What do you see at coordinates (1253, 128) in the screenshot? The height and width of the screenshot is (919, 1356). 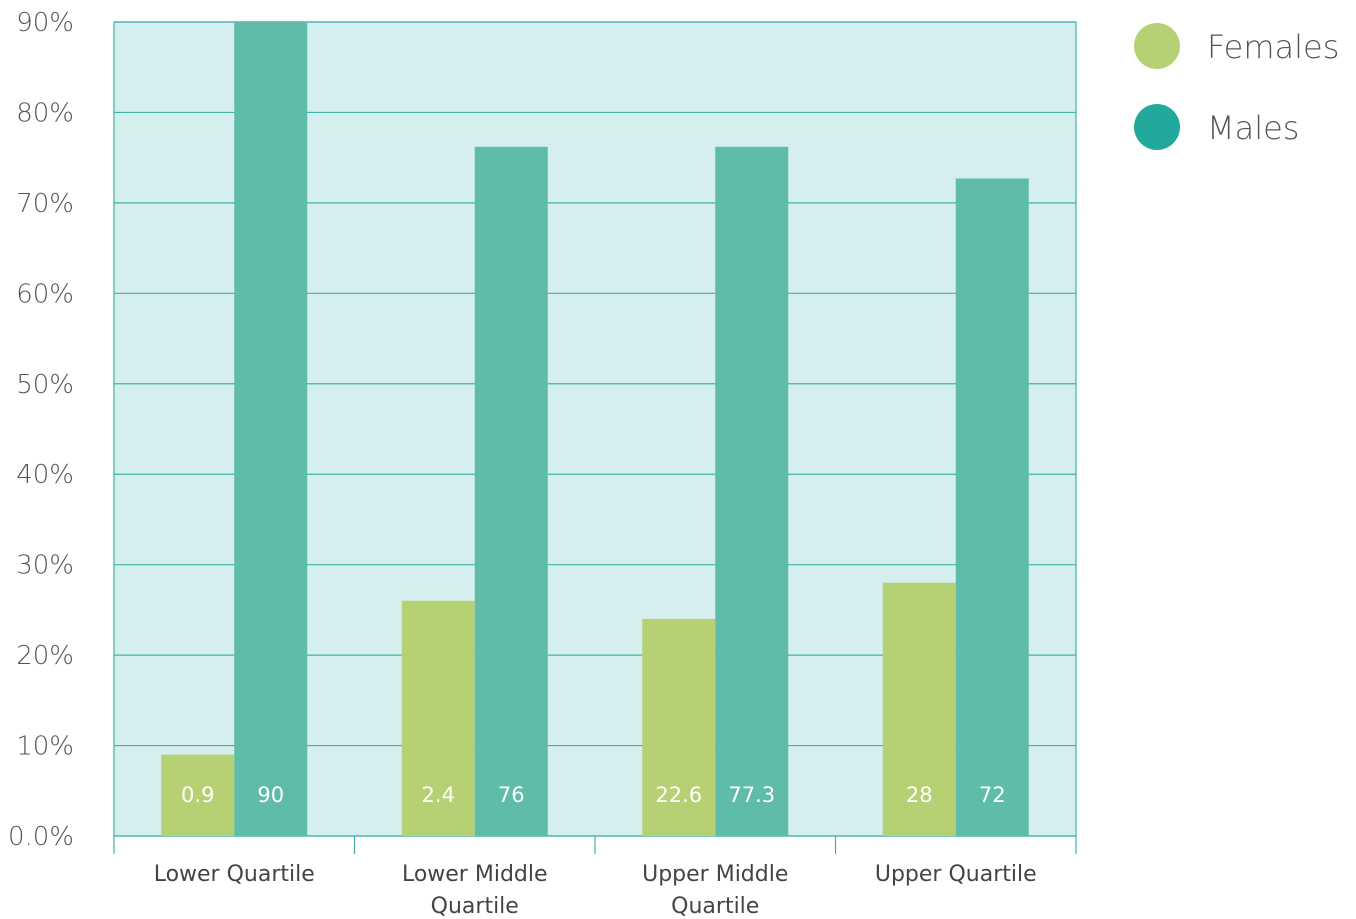 I see `legend-label: Males` at bounding box center [1253, 128].